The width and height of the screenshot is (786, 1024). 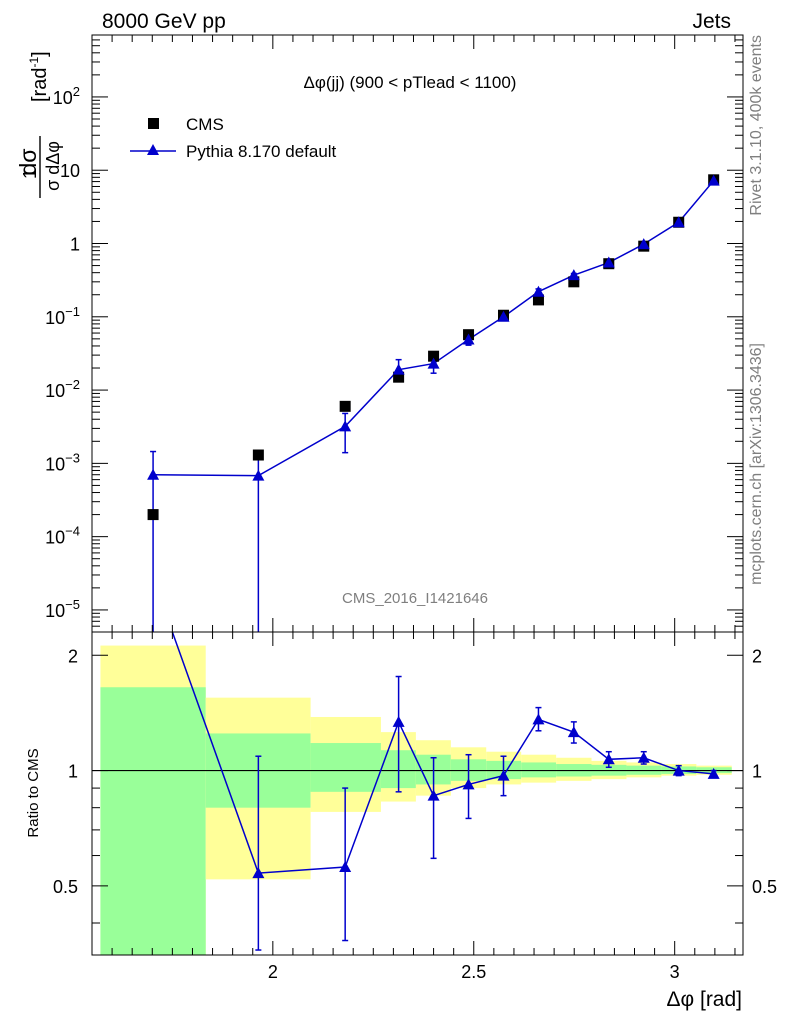 What do you see at coordinates (33, 792) in the screenshot?
I see `ratio-y-axis-label: Ratio to CMS` at bounding box center [33, 792].